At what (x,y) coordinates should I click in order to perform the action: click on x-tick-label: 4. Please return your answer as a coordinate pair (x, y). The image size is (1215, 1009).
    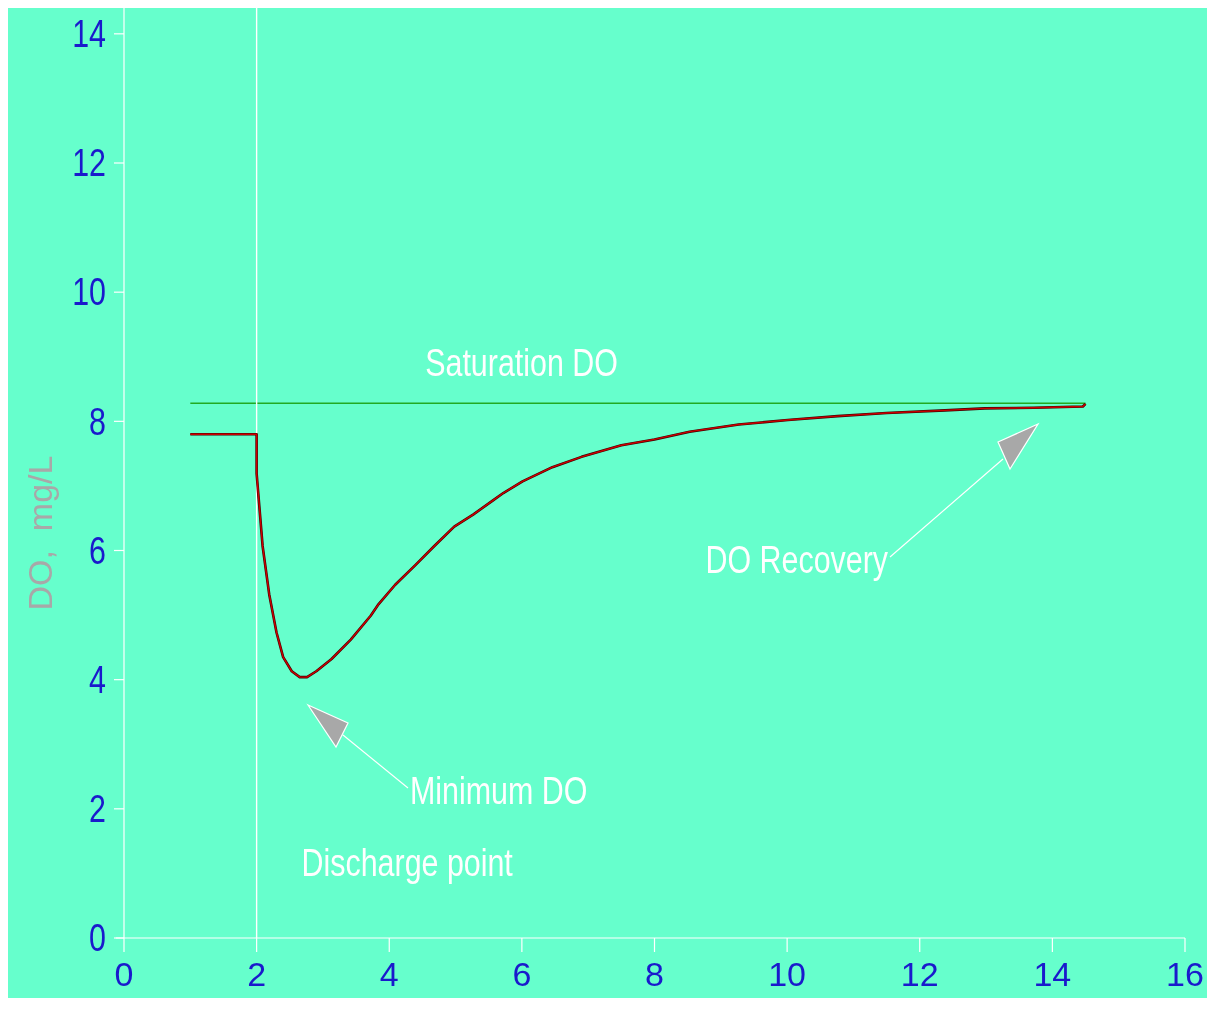
    Looking at the image, I should click on (389, 974).